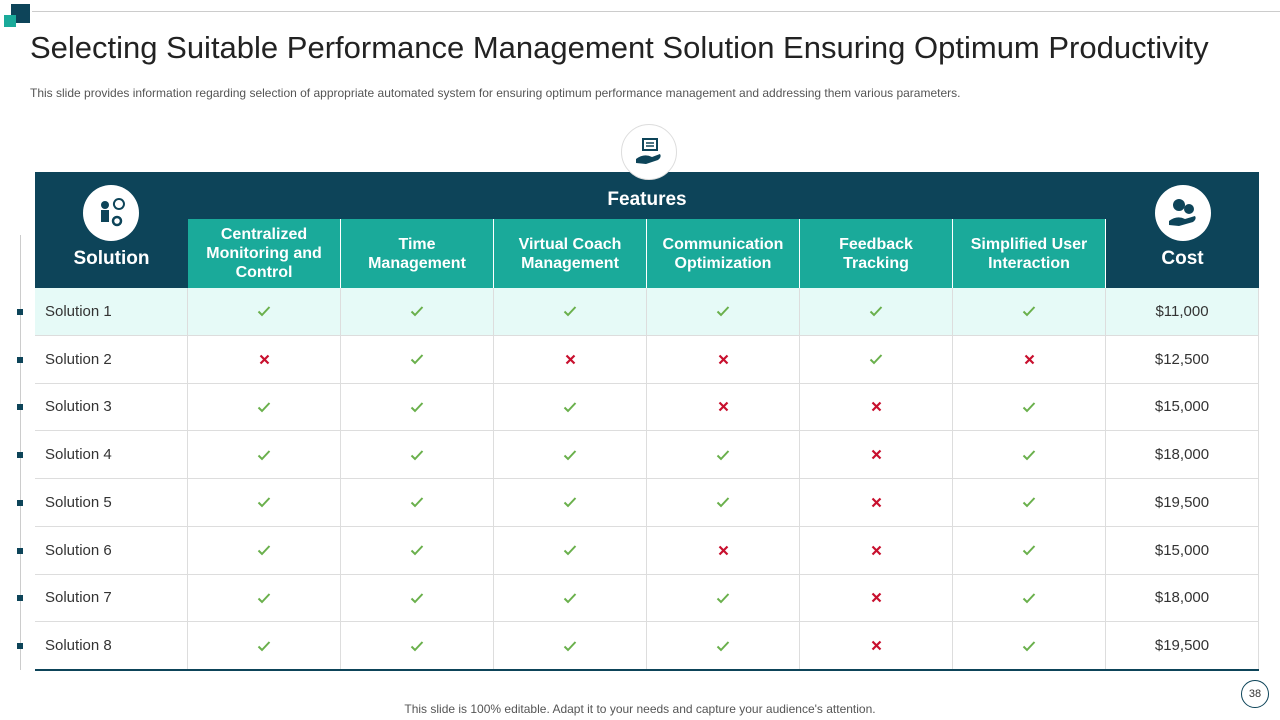 The height and width of the screenshot is (720, 1280). Describe the element at coordinates (1029, 253) in the screenshot. I see `column-header: Simplified User Interaction` at that location.